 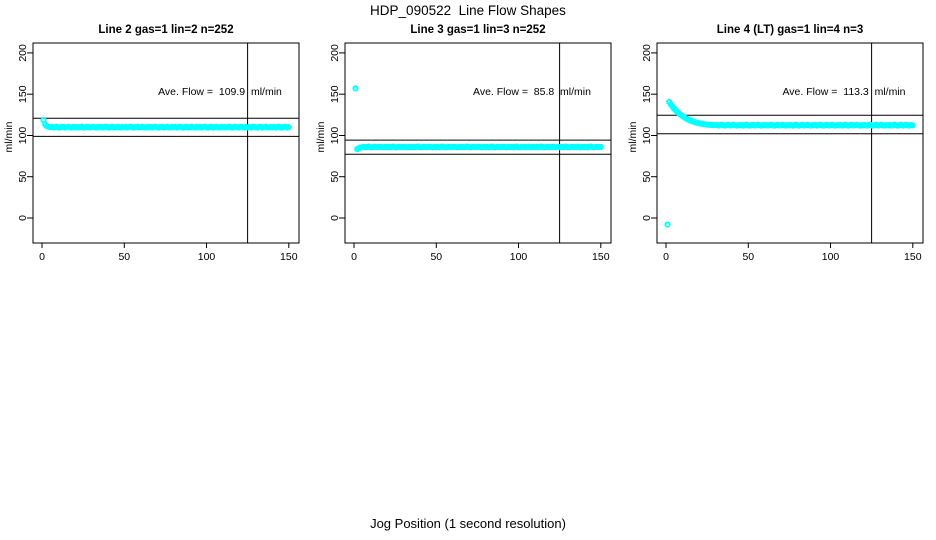 What do you see at coordinates (532, 92) in the screenshot?
I see `ave-flow-annotation-line3: Ave. Flow = 85.8 ml/min` at bounding box center [532, 92].